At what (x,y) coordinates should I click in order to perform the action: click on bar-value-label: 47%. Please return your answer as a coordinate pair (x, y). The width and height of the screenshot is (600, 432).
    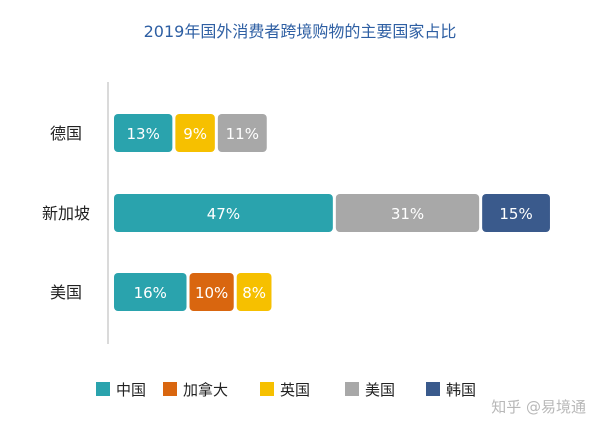
    Looking at the image, I should click on (223, 214).